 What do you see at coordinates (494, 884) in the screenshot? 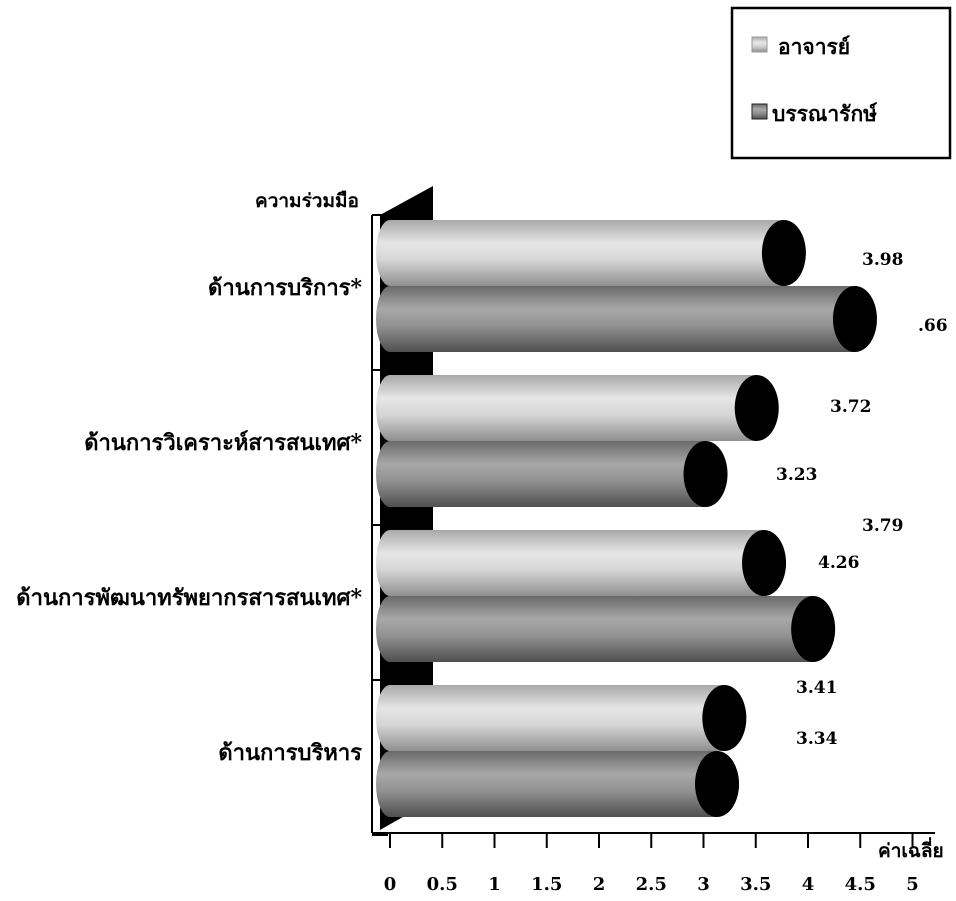
I see `x-tick-label: 1` at bounding box center [494, 884].